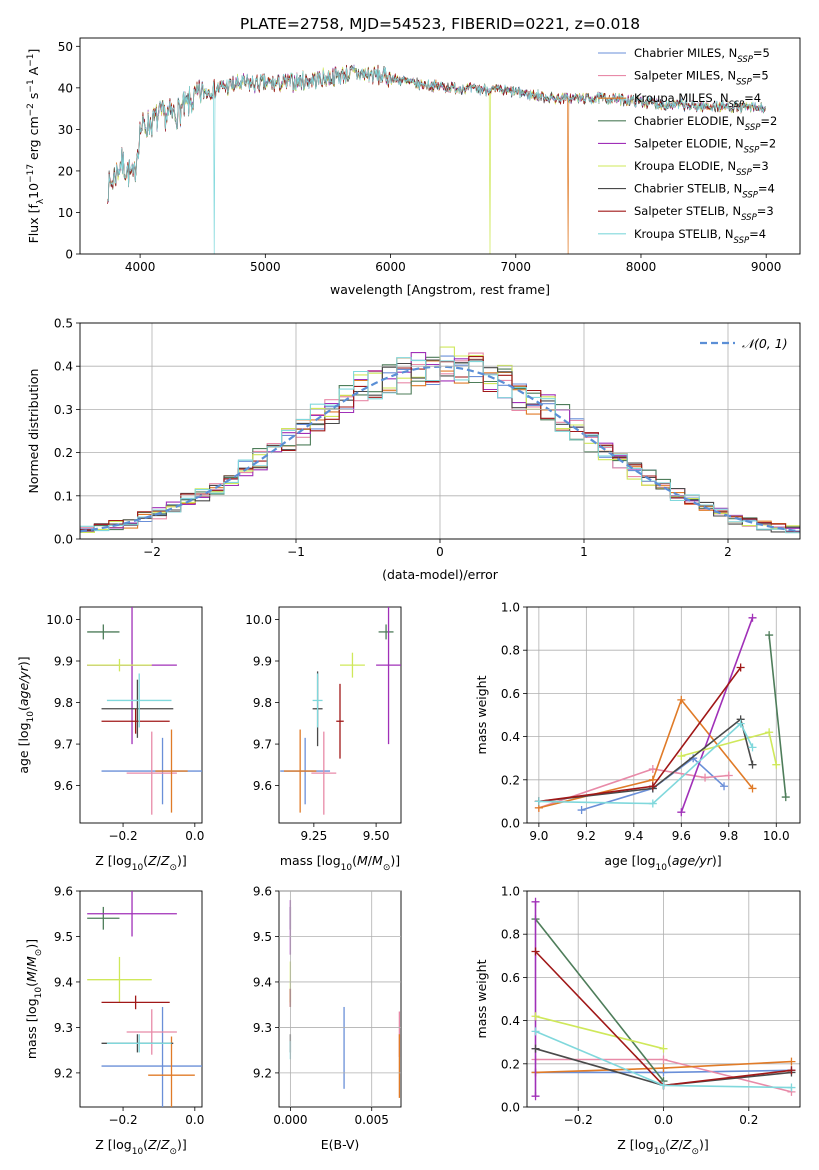 The width and height of the screenshot is (819, 1170). What do you see at coordinates (766, 267) in the screenshot?
I see `x-tick-label: 9000` at bounding box center [766, 267].